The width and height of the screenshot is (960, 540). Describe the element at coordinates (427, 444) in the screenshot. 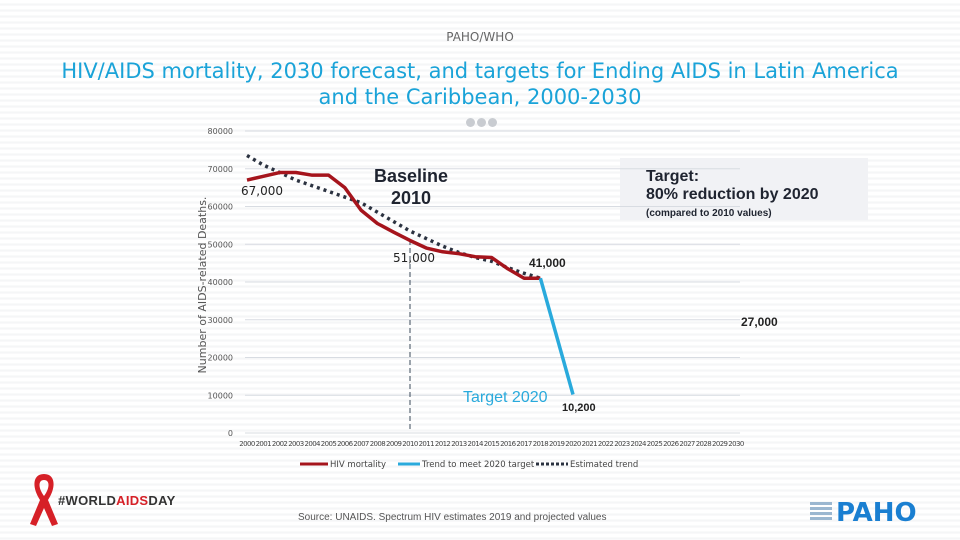

I see `x-tick-label: 2011` at that location.